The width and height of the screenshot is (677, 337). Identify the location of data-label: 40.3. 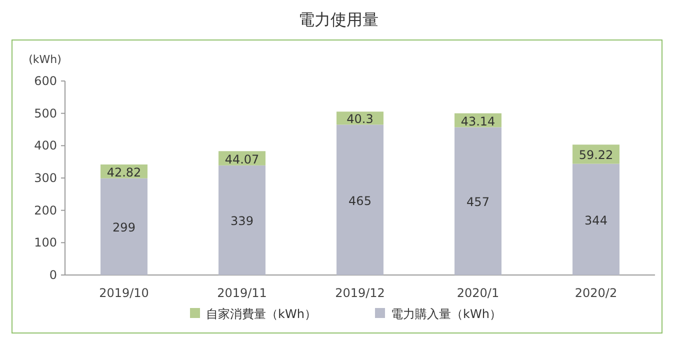
(360, 119).